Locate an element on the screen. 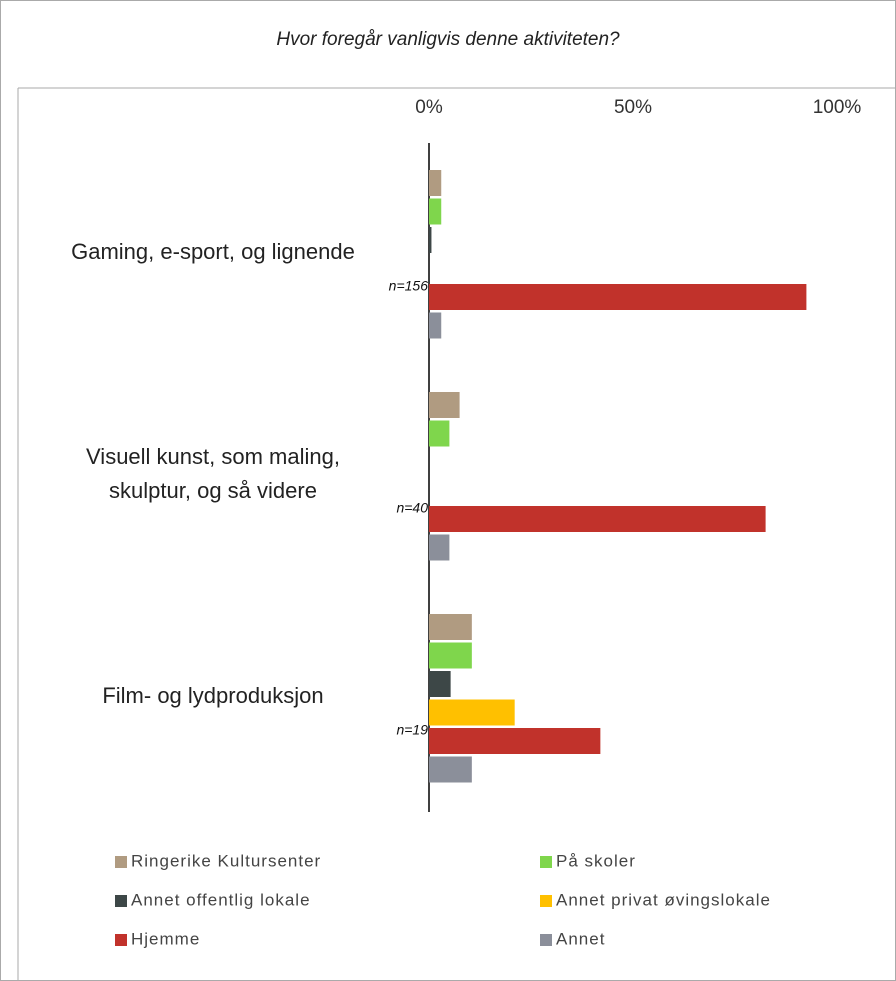 This screenshot has height=981, width=896. legend-label: På skoler is located at coordinates (596, 860).